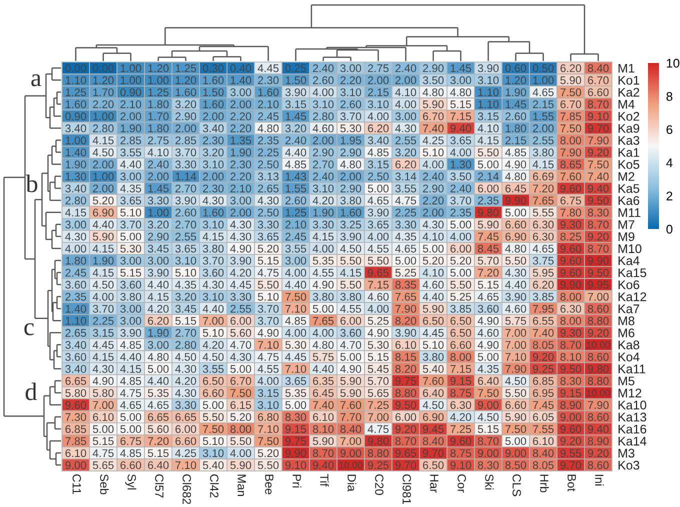 The width and height of the screenshot is (680, 507). I want to click on data-label: 5.50, so click(515, 393).